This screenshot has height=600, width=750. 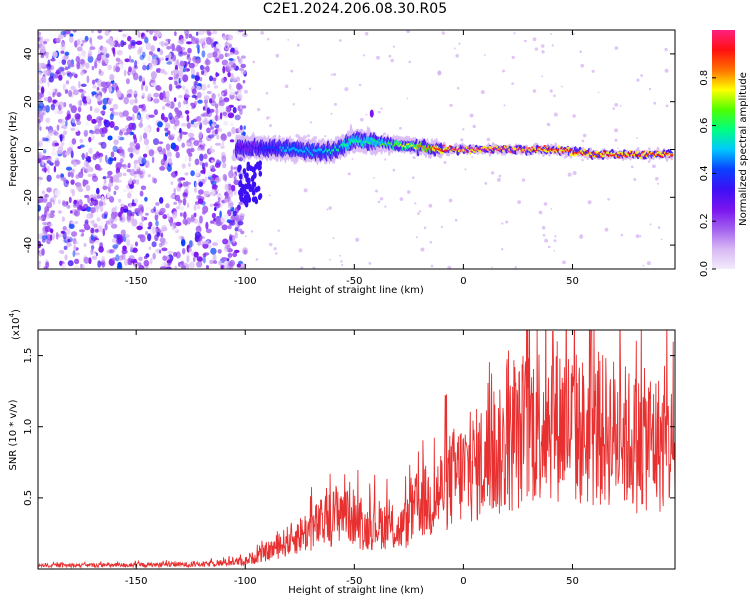 What do you see at coordinates (136, 581) in the screenshot?
I see `x-tick-label: -150` at bounding box center [136, 581].